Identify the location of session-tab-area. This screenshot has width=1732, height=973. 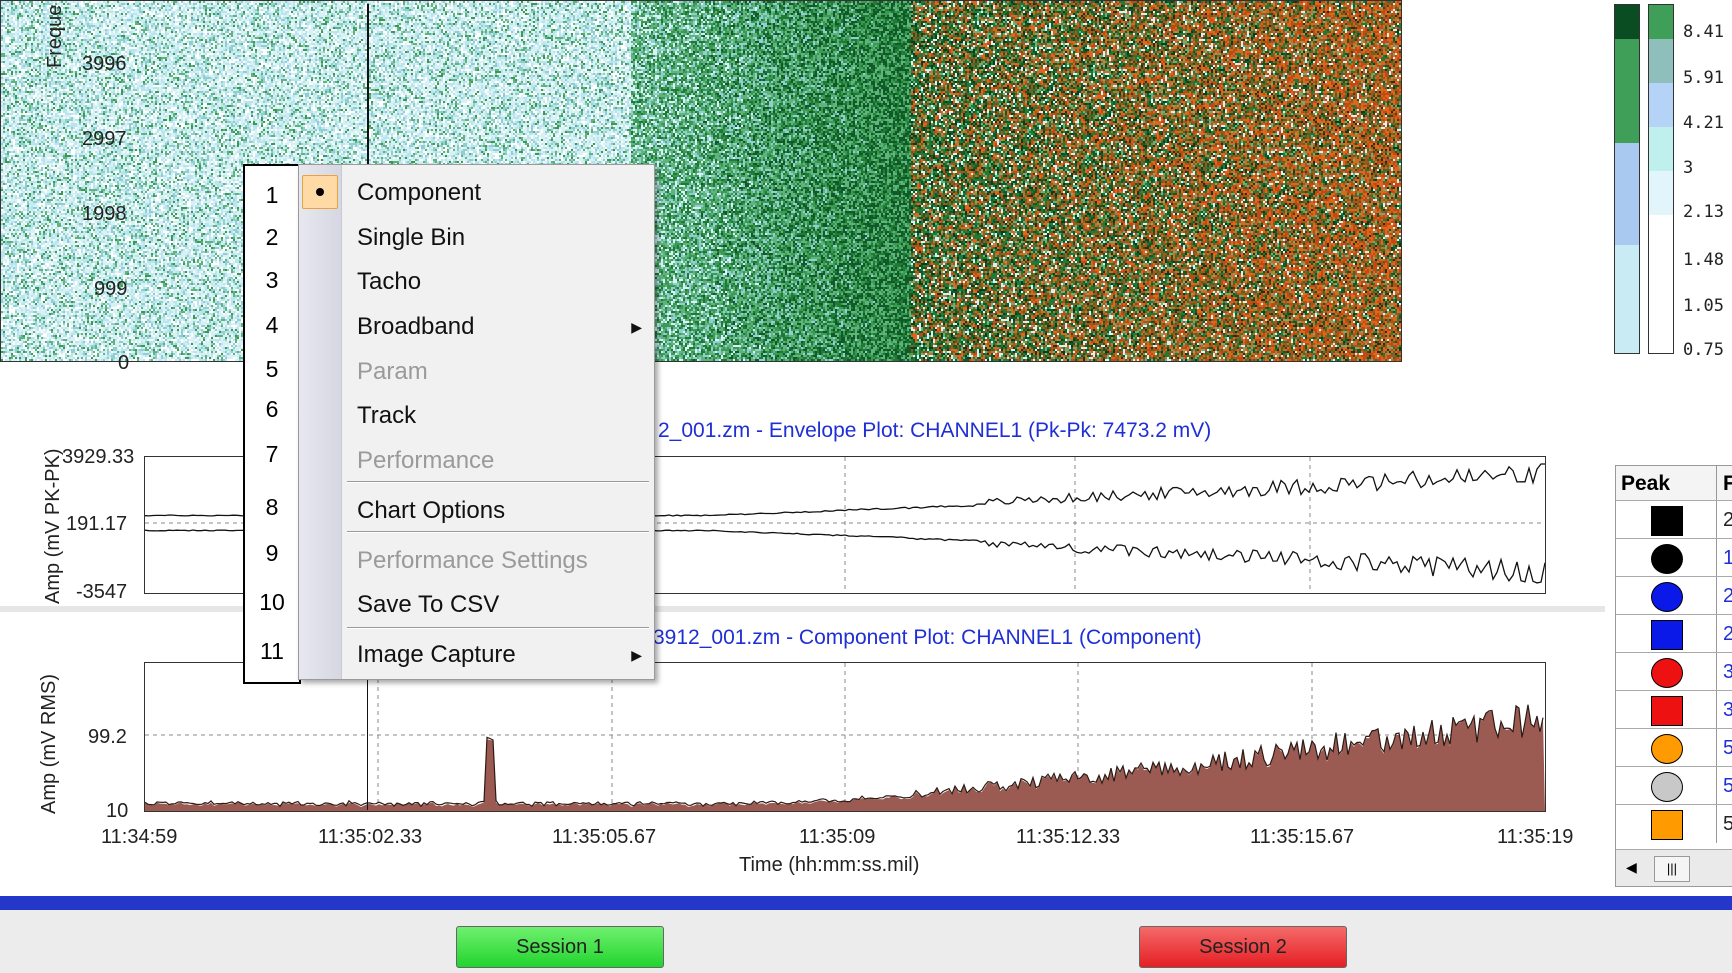
(866, 941).